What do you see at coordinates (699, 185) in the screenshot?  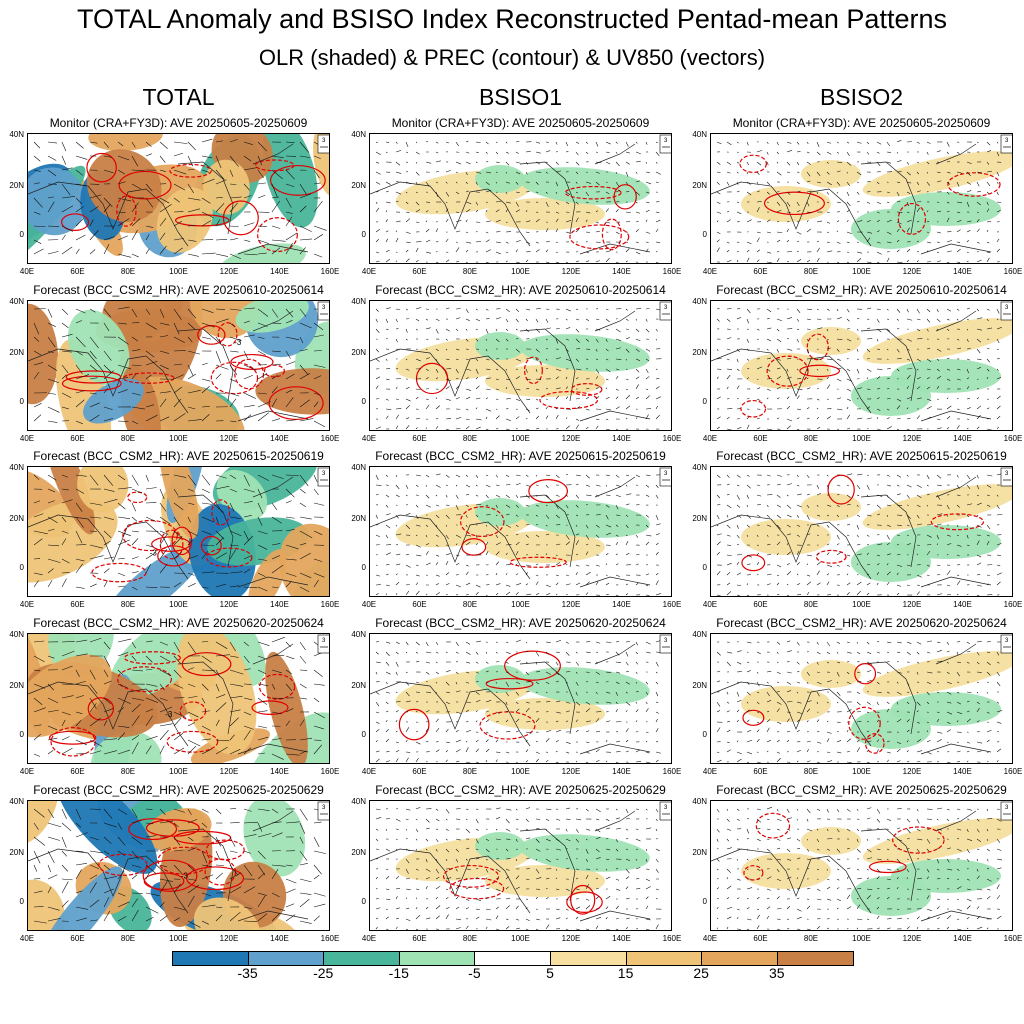 I see `y-tick-label: 20N` at bounding box center [699, 185].